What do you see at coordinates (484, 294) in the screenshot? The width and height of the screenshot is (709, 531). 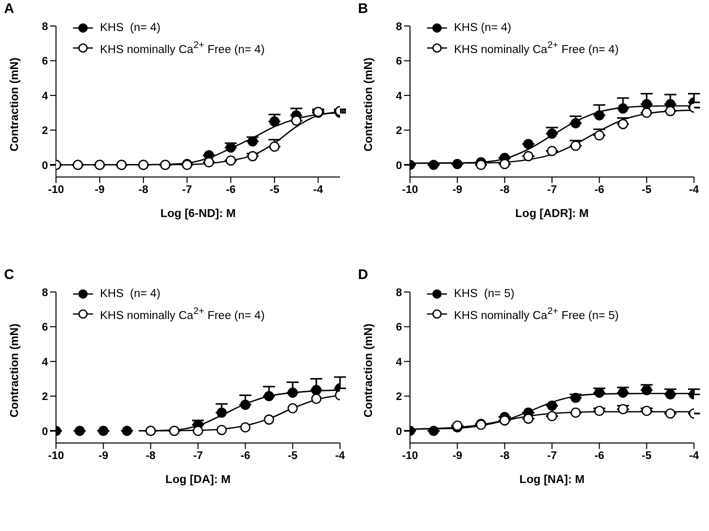 I see `legend-label: KHS (n= 5)` at bounding box center [484, 294].